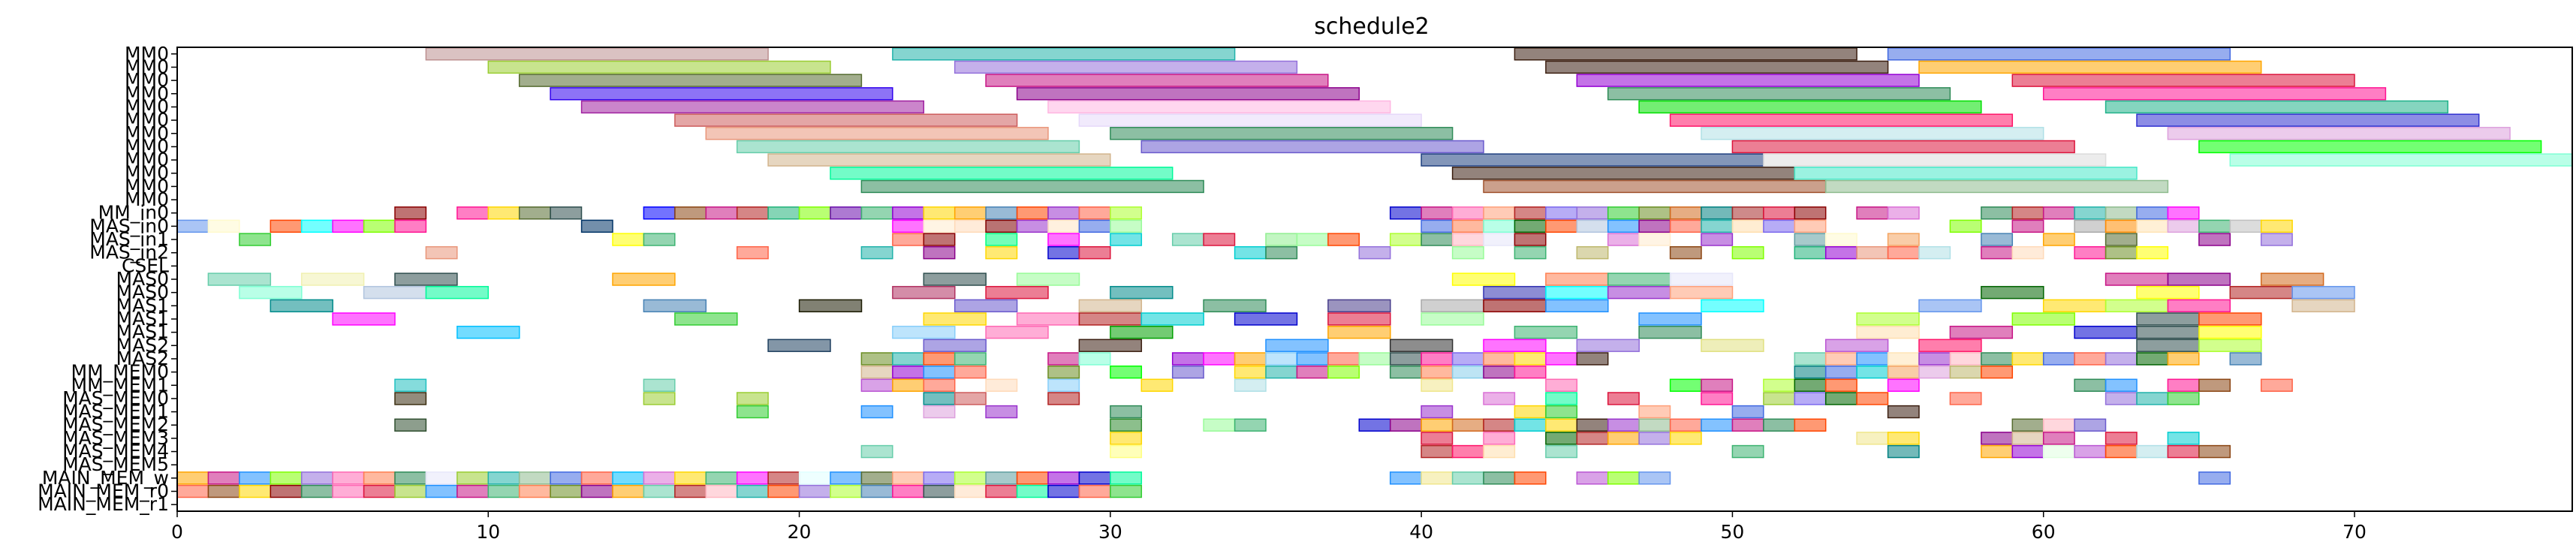 The image size is (2576, 560). I want to click on y-tick-label-25: MM_MEM1, so click(120, 385).